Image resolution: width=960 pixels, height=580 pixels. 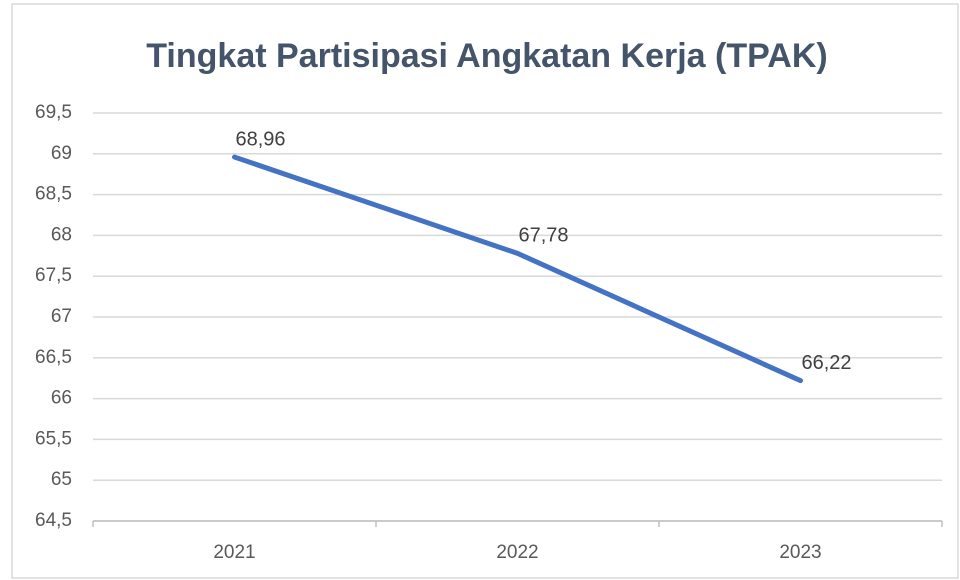 I want to click on y-tick-label: 65,5, so click(x=53, y=438).